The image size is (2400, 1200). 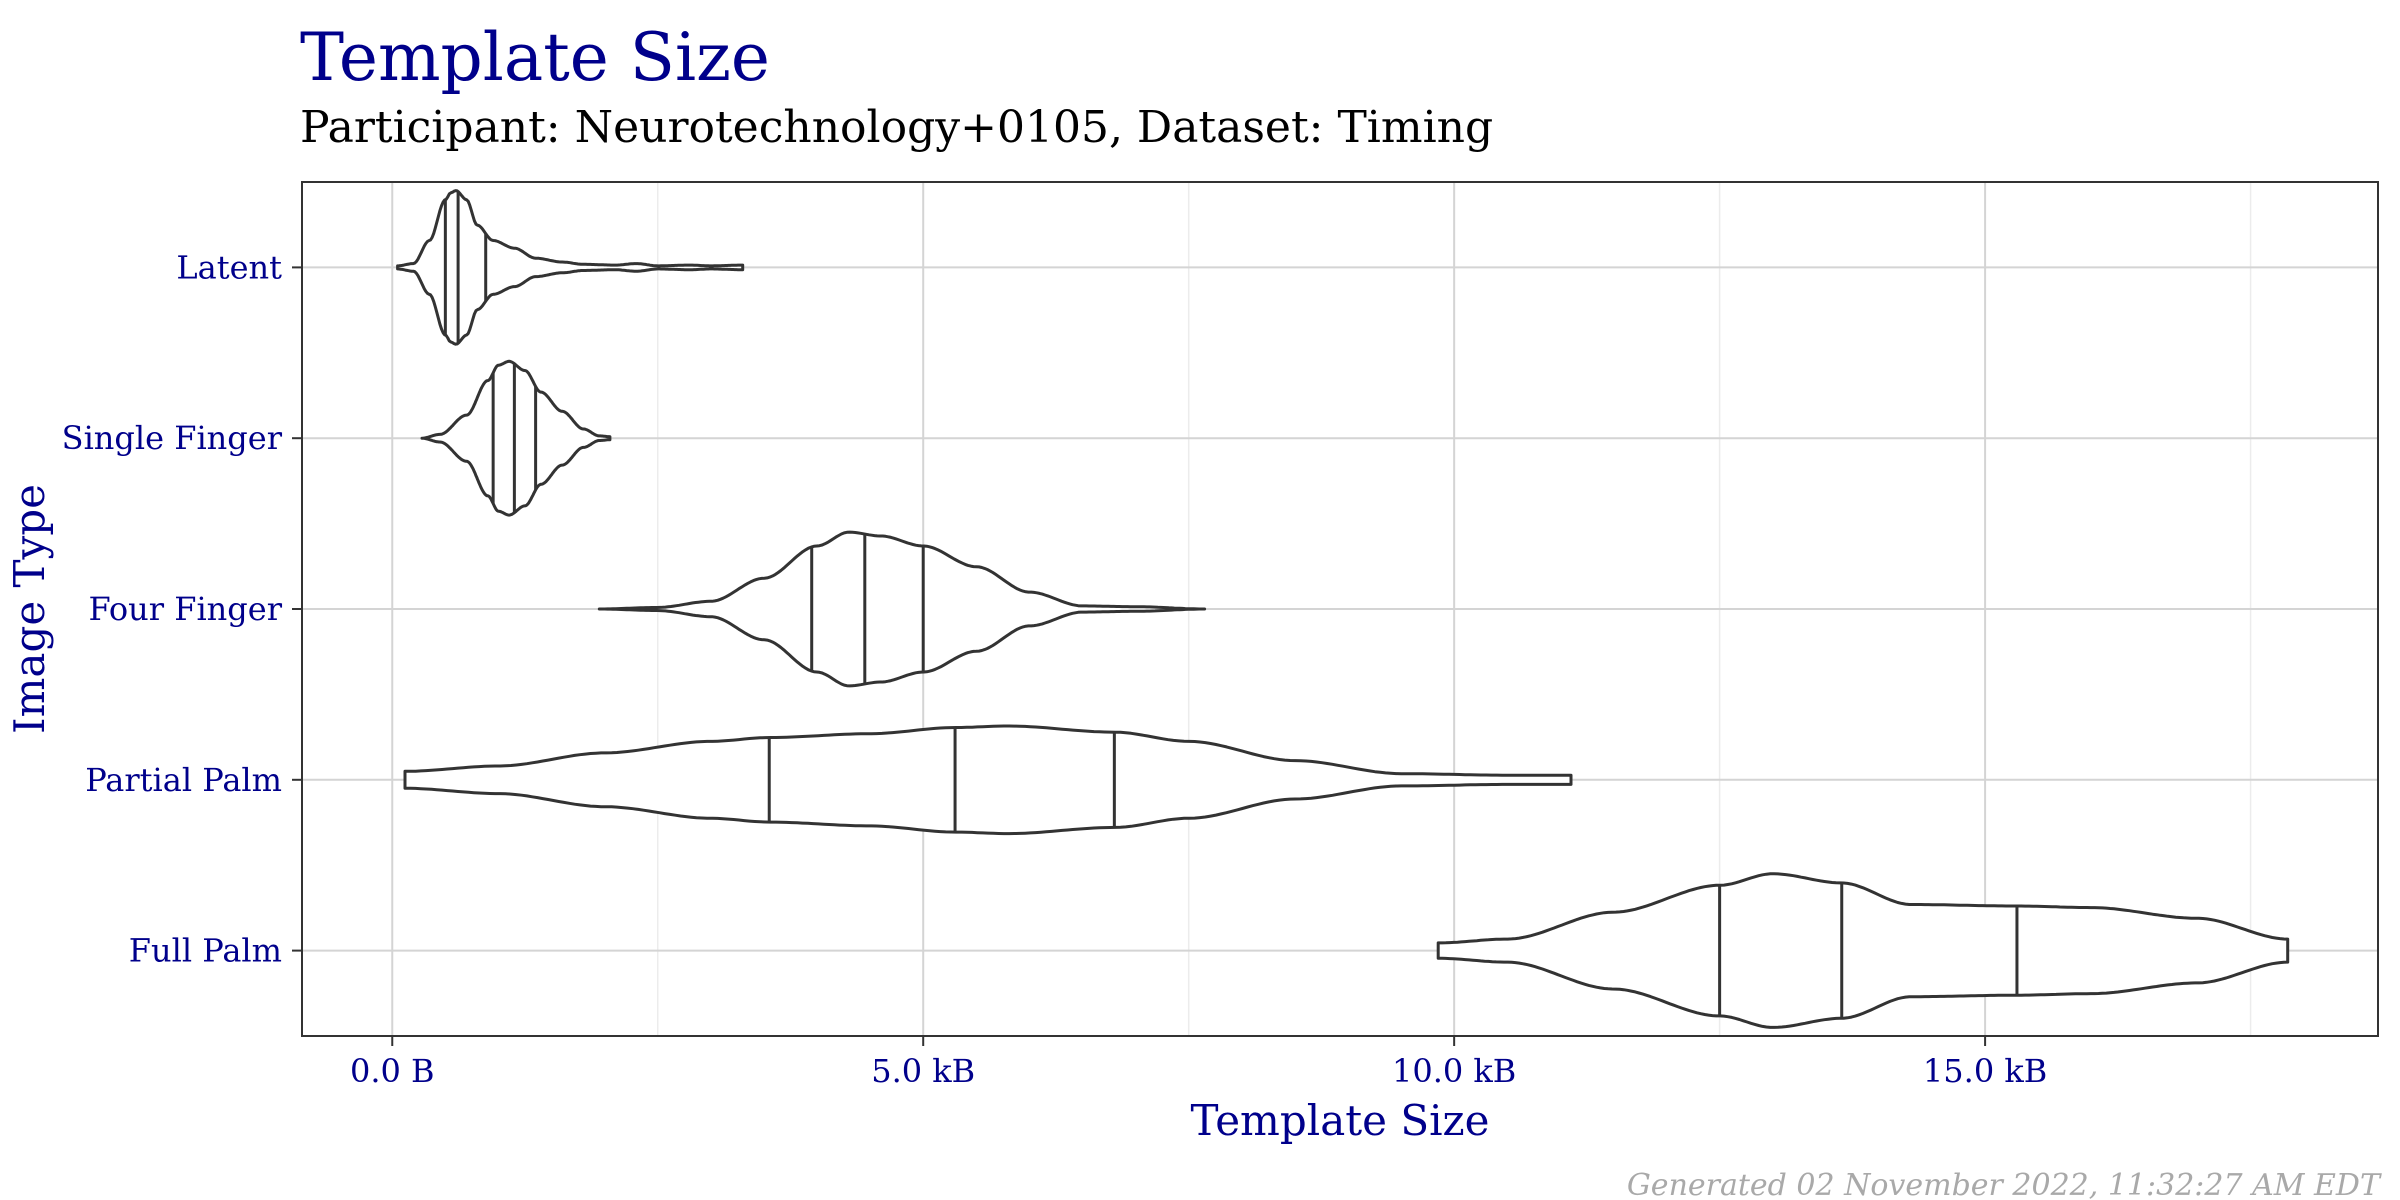 What do you see at coordinates (172, 438) in the screenshot?
I see `y-tick-label: Single Finger` at bounding box center [172, 438].